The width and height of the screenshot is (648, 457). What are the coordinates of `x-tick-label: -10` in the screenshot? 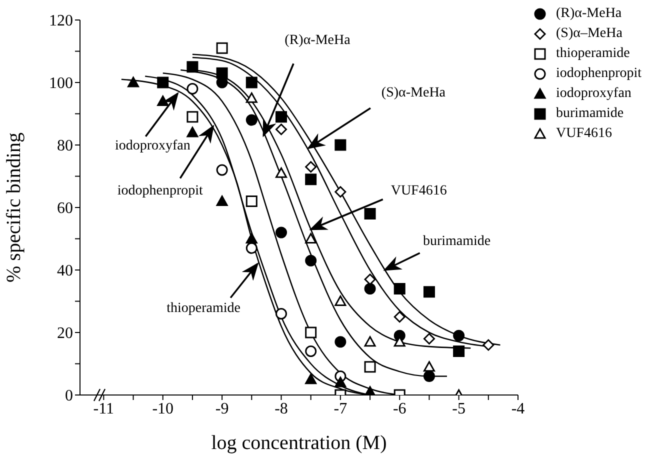 It's located at (163, 409).